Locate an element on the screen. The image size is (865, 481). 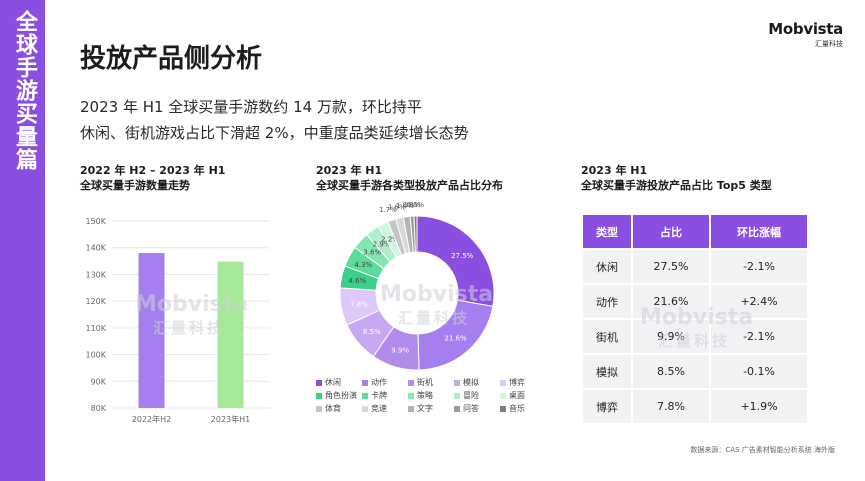
table-row: 街机 9.9% -2.1% is located at coordinates (695, 336).